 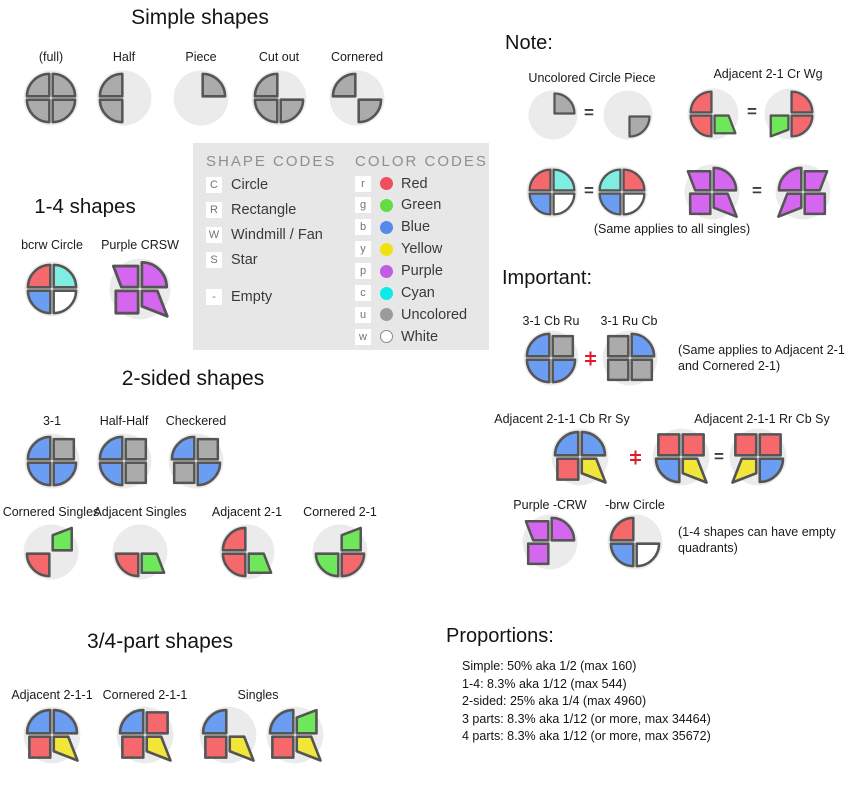 I want to click on cornered-211-label: Cornered 2-1-1, so click(x=145, y=695).